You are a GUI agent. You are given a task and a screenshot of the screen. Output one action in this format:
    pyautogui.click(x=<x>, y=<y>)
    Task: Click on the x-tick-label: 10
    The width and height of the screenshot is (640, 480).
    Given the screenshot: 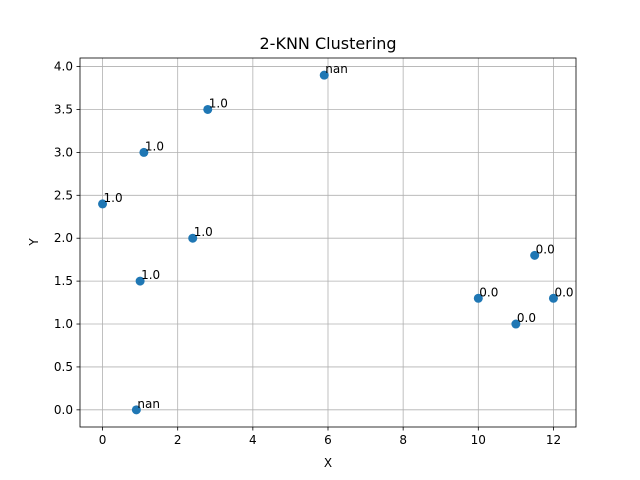 What is the action you would take?
    pyautogui.click(x=478, y=440)
    